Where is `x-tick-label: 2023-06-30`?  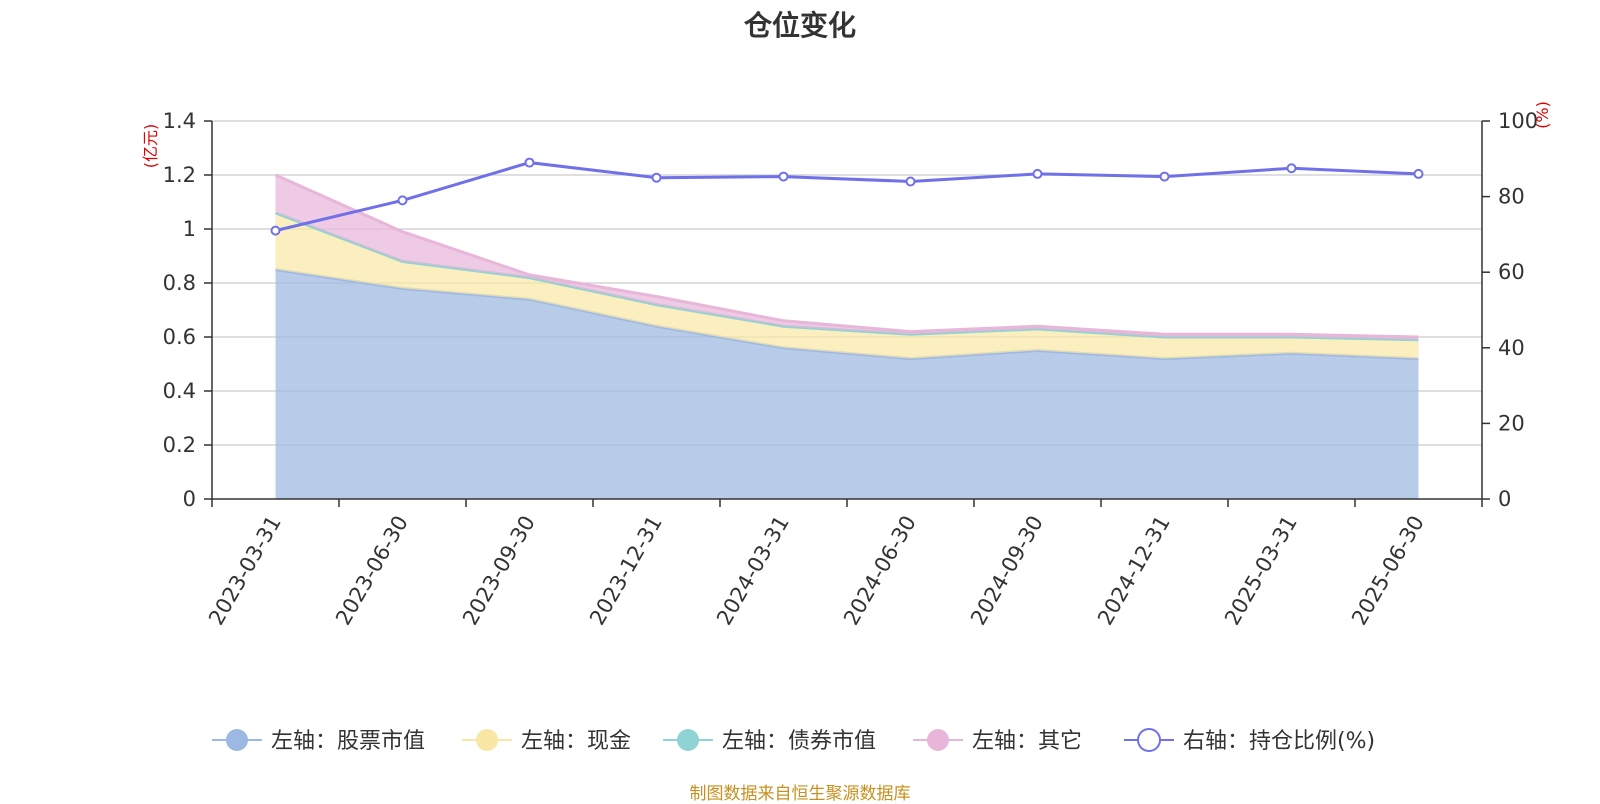
x-tick-label: 2023-06-30 is located at coordinates (372, 571).